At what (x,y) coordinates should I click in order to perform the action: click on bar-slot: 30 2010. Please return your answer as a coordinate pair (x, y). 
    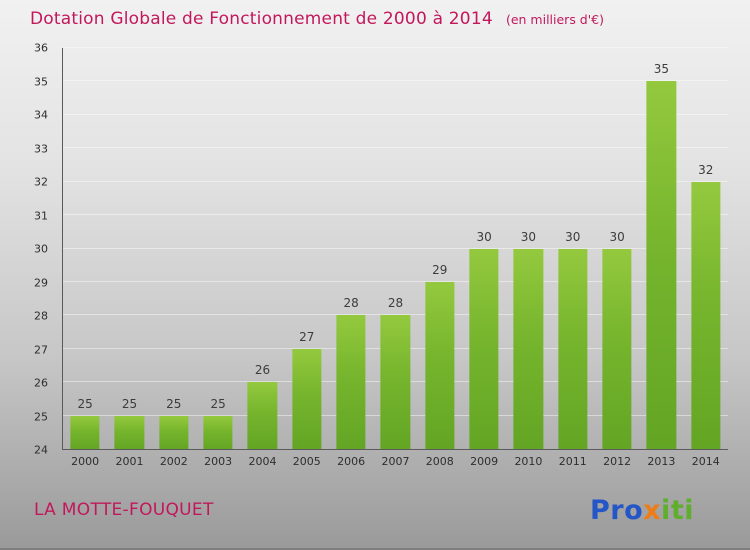
    Looking at the image, I should click on (528, 258).